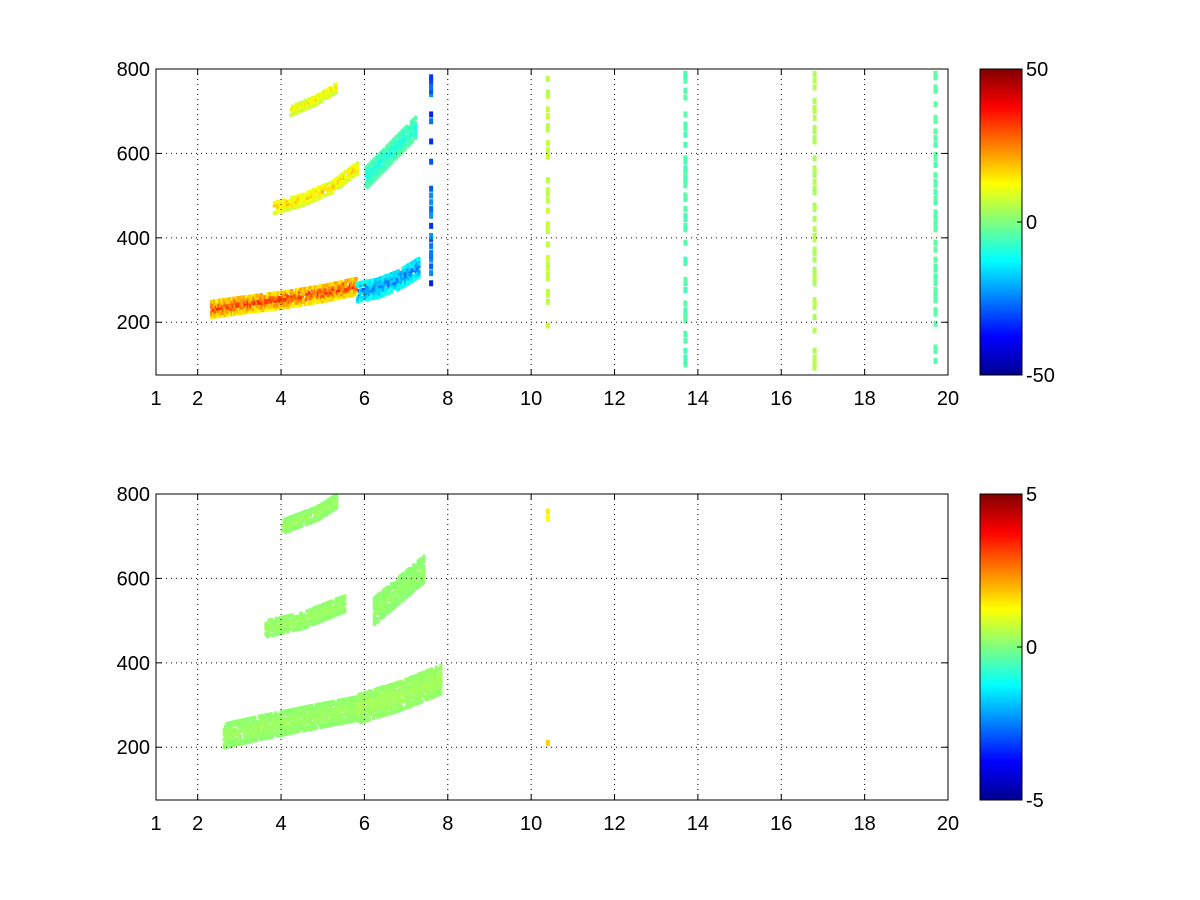  I want to click on bottom-colorbar-tick-label: 5, so click(1031, 495).